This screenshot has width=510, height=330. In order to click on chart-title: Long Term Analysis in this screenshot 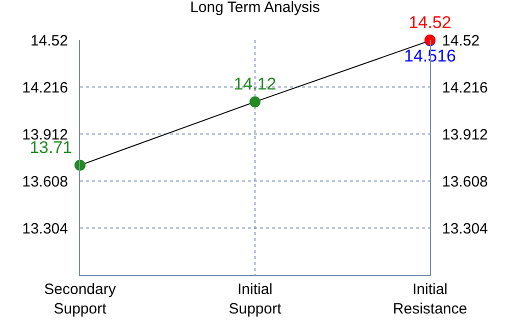, I will do `click(255, 8)`.